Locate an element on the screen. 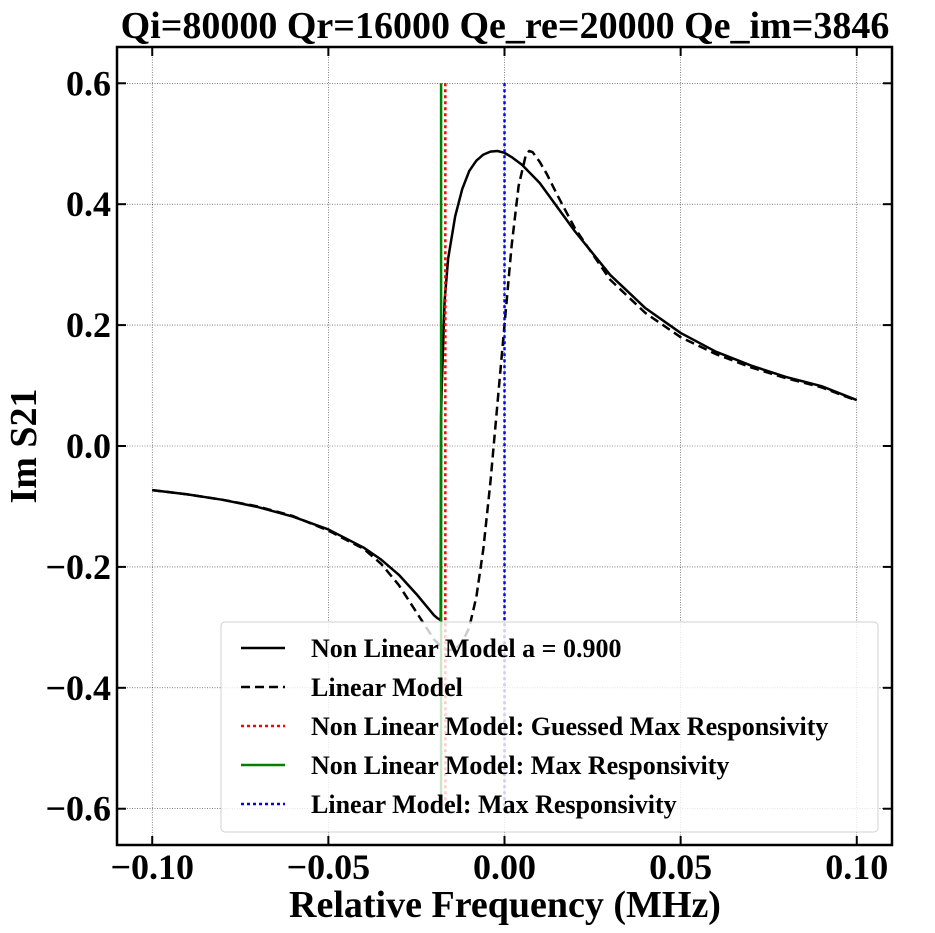 This screenshot has width=935, height=933. chart-title: Qi=80000 Qr=16000 Qe_re=20000 Qe_im=3846 is located at coordinates (505, 26).